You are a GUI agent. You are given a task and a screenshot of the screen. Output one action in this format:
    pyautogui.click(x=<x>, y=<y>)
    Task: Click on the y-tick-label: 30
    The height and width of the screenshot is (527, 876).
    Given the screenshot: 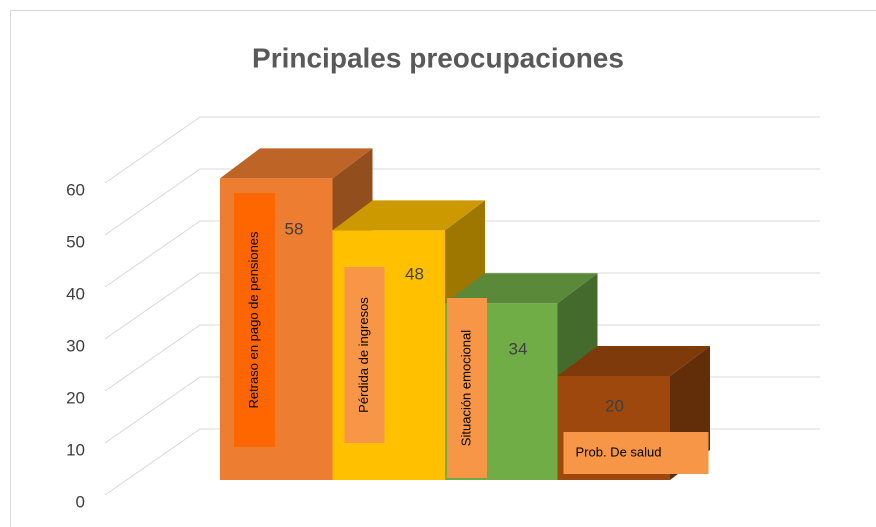 What is the action you would take?
    pyautogui.click(x=75, y=345)
    